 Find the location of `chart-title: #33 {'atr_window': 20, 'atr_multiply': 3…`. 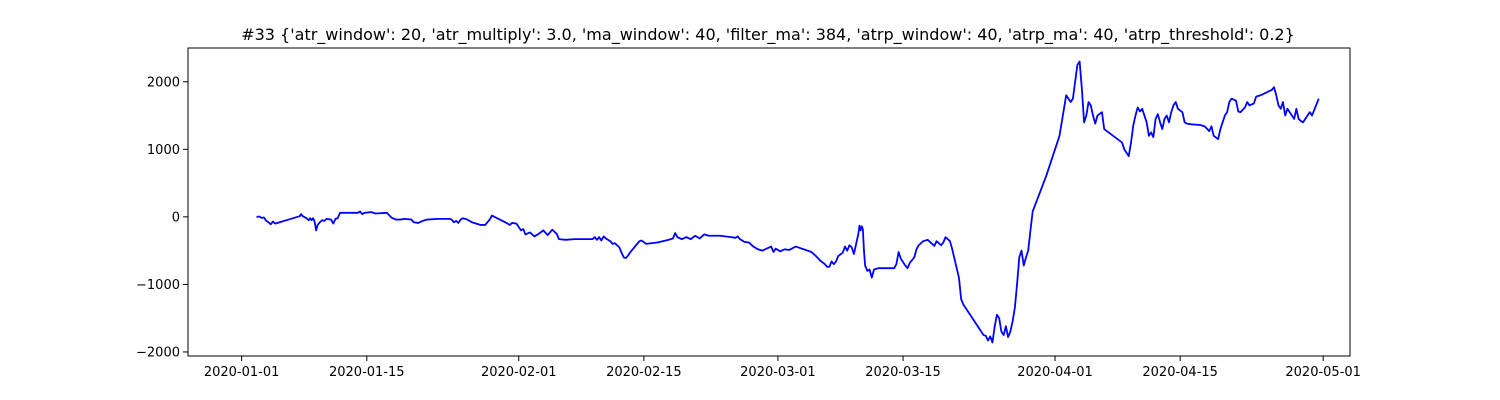

chart-title: #33 {'atr_window': 20, 'atr_multiply': 3… is located at coordinates (768, 35).